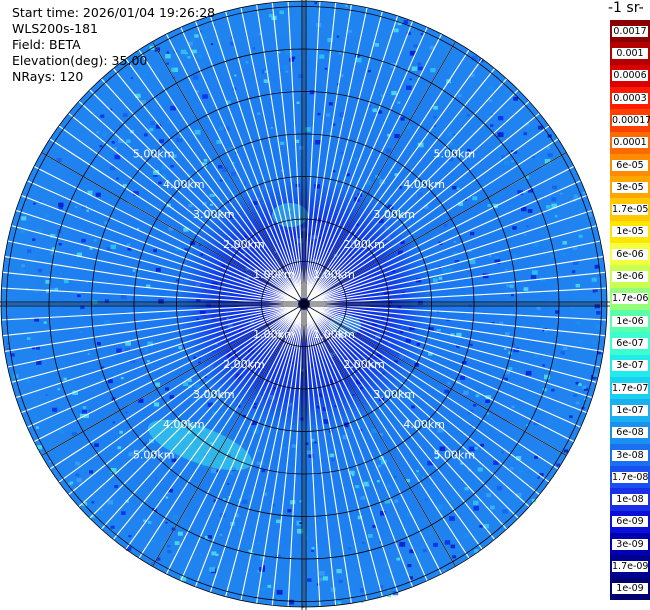 The image size is (650, 610). What do you see at coordinates (630, 477) in the screenshot?
I see `colorbar-label: 1.7e-08` at bounding box center [630, 477].